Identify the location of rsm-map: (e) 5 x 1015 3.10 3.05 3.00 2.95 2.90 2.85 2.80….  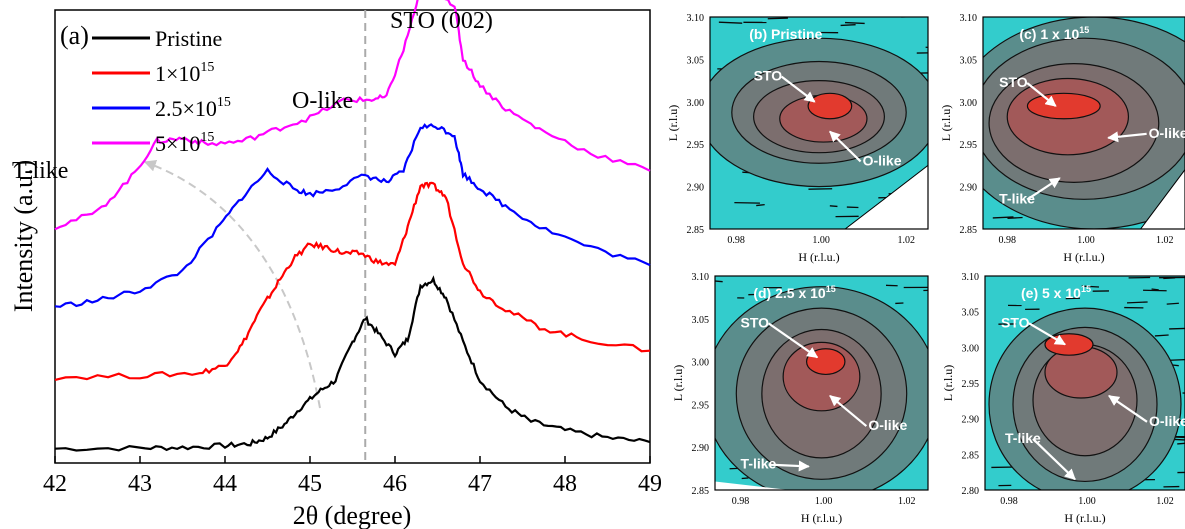
(1063, 398).